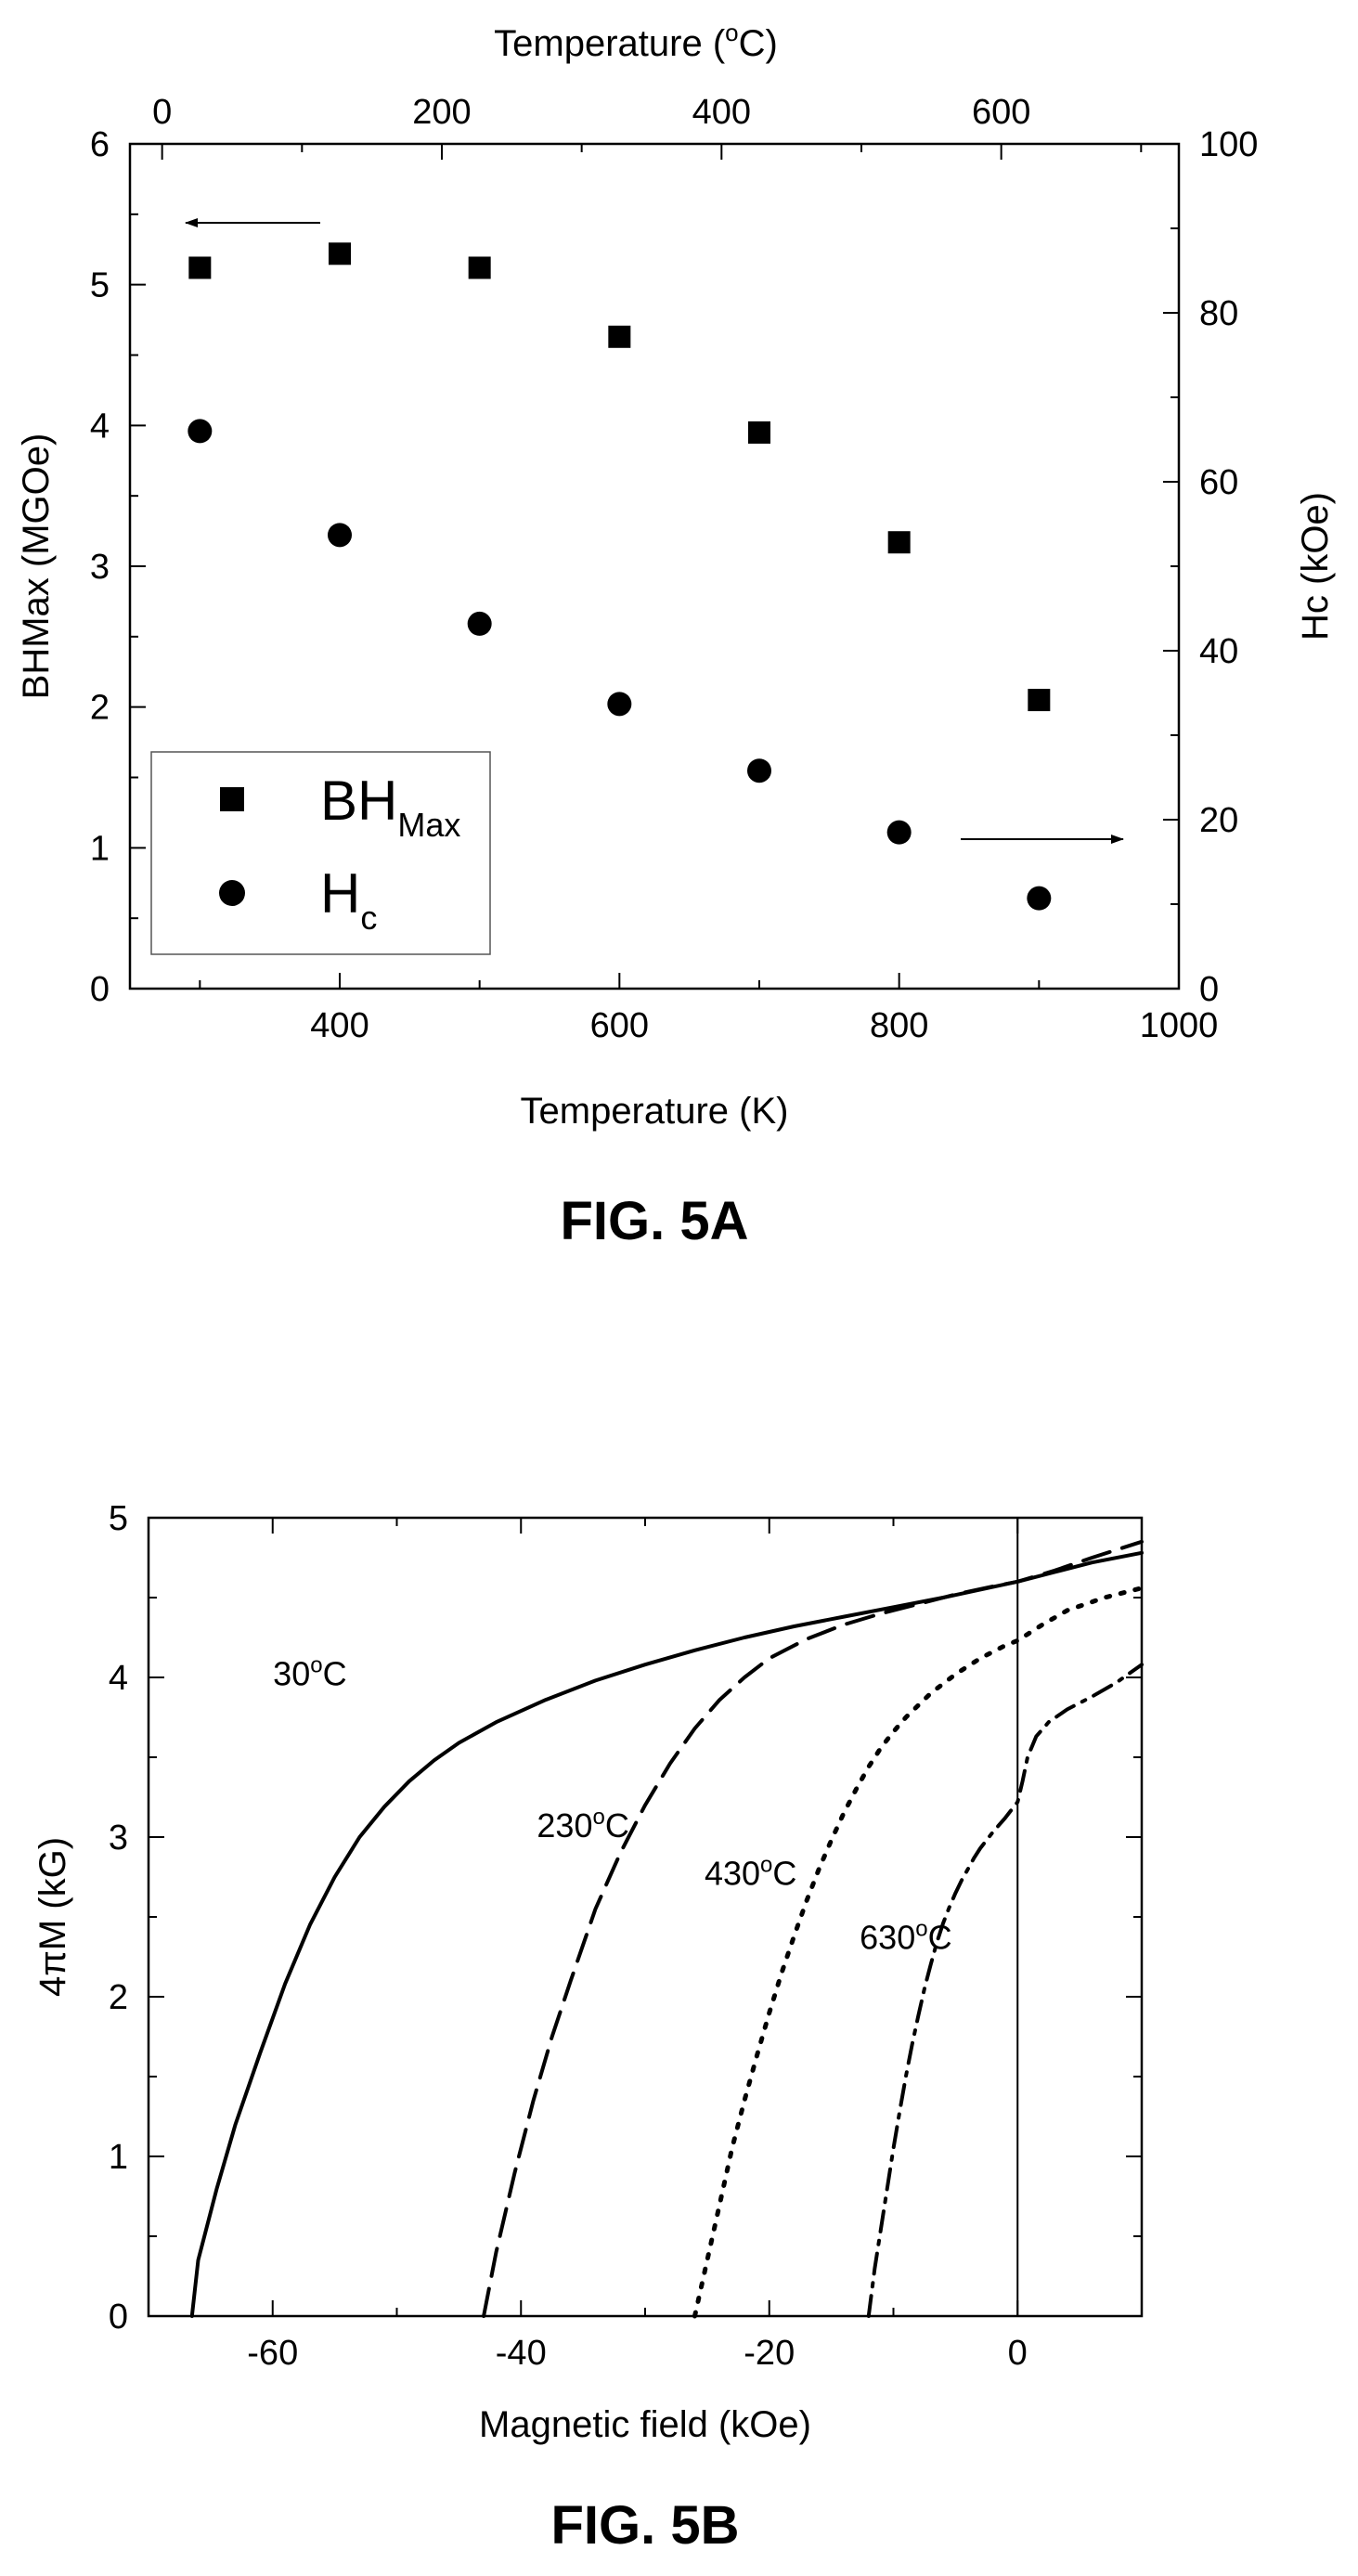  What do you see at coordinates (1005, 1990) in the screenshot?
I see `curve-630C` at bounding box center [1005, 1990].